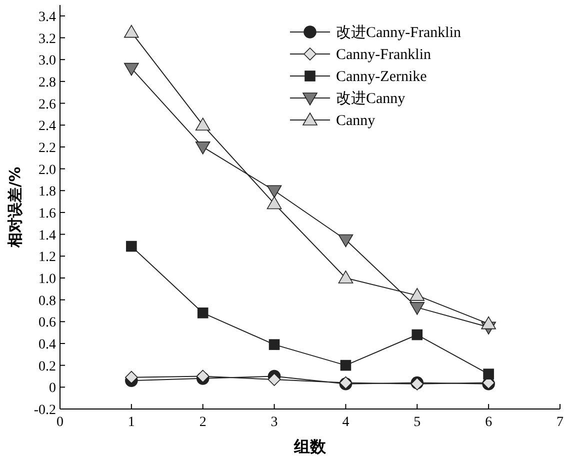  Describe the element at coordinates (382, 77) in the screenshot. I see `legend-label: Canny-Zernike` at that location.